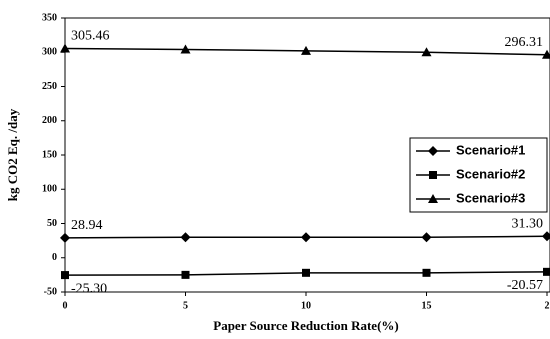  Describe the element at coordinates (90, 36) in the screenshot. I see `data-label: 305.46` at that location.